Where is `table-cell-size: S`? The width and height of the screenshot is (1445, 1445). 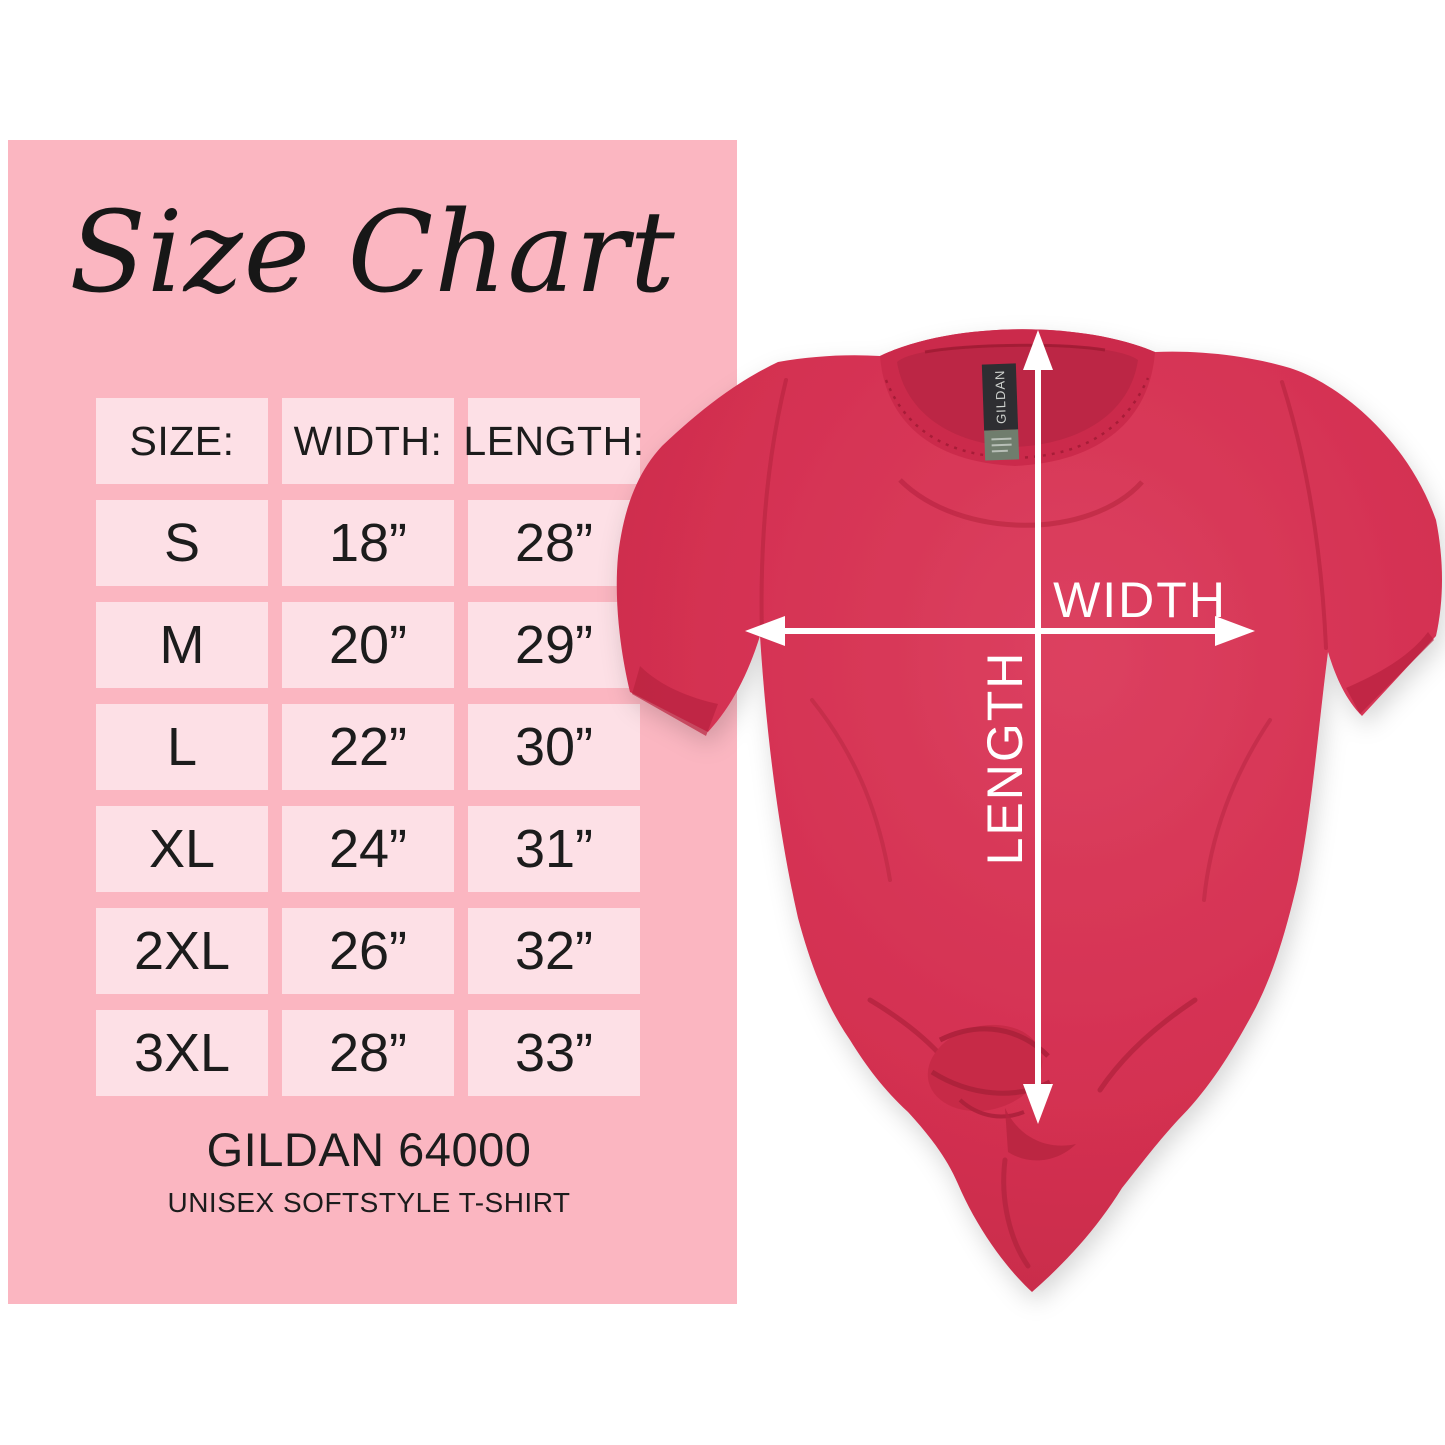
table-cell-size: S is located at coordinates (182, 543).